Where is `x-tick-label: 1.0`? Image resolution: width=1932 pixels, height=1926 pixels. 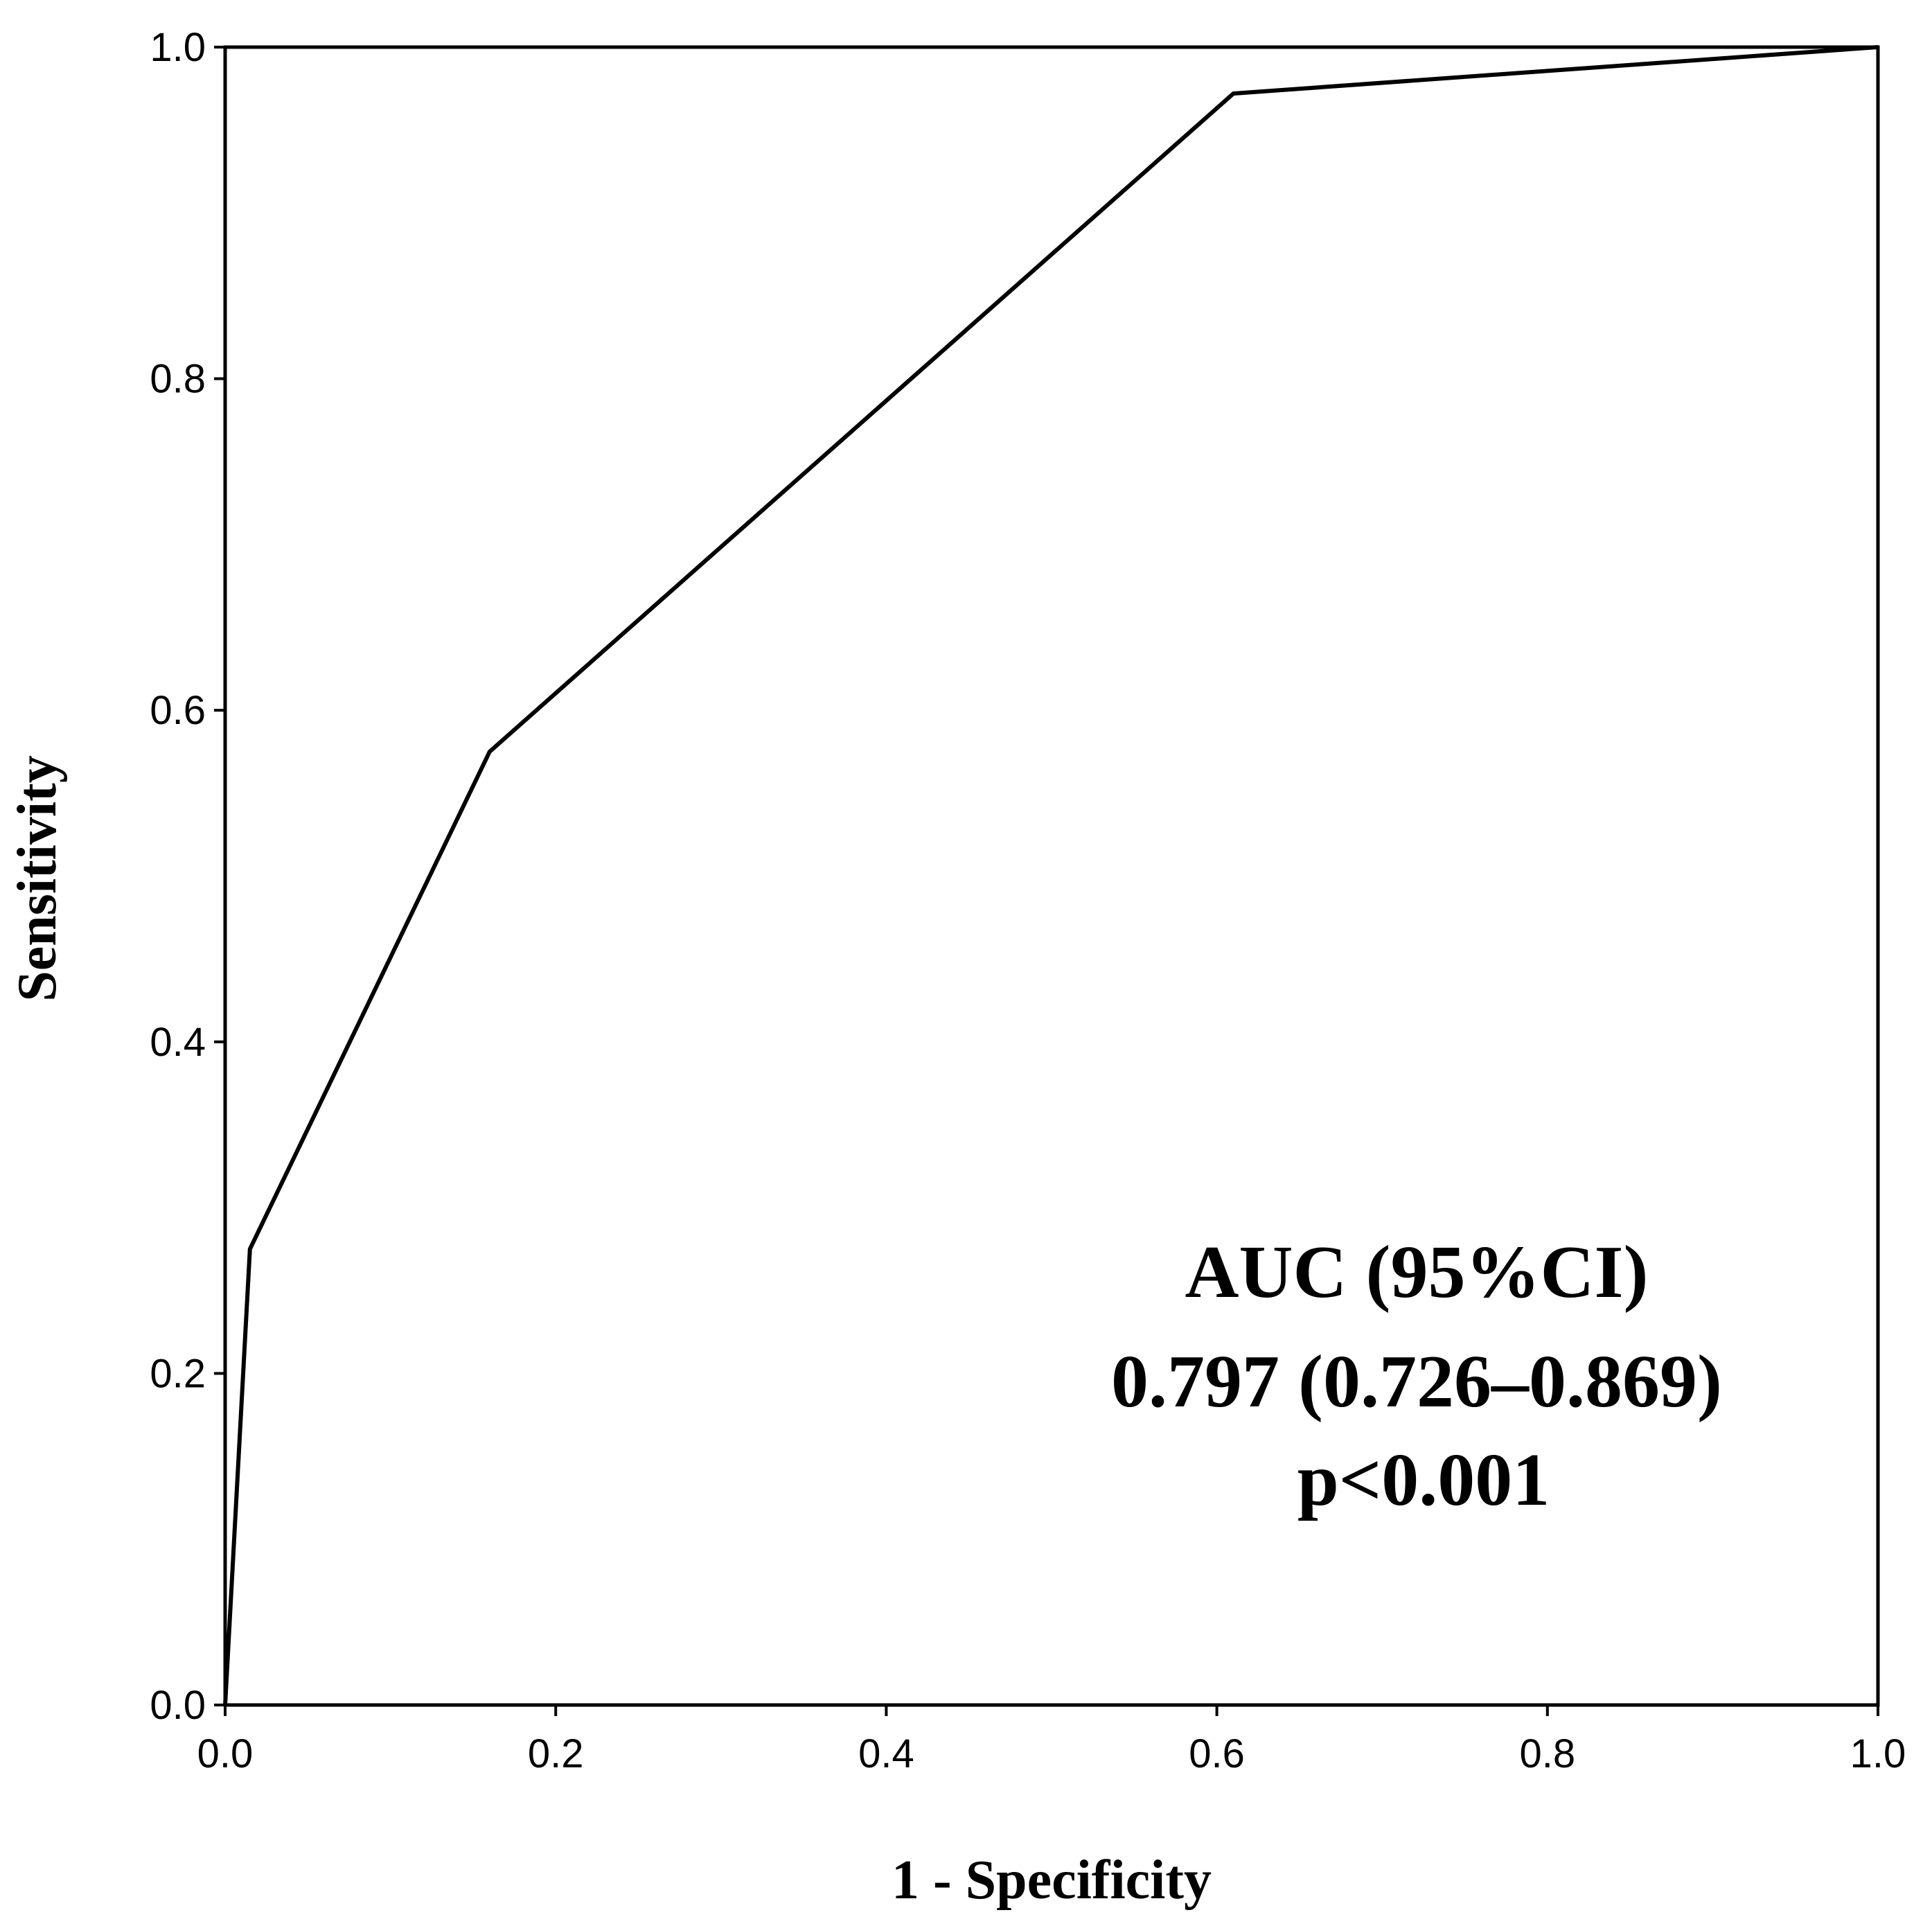
x-tick-label: 1.0 is located at coordinates (1878, 1753).